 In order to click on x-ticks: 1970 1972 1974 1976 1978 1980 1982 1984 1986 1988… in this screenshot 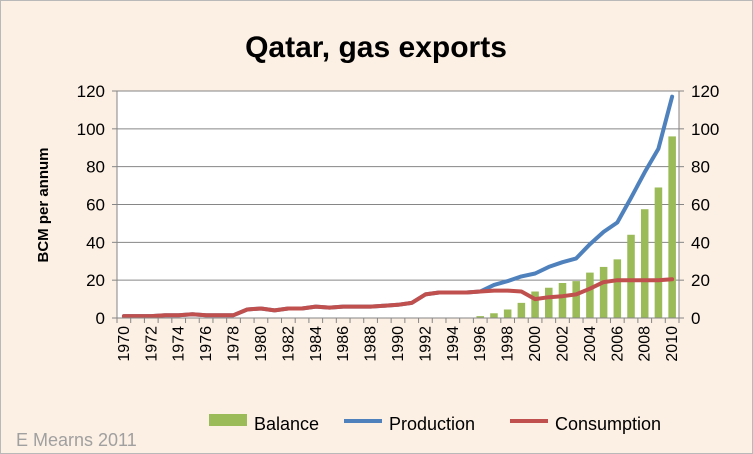, I will do `click(398, 344)`.